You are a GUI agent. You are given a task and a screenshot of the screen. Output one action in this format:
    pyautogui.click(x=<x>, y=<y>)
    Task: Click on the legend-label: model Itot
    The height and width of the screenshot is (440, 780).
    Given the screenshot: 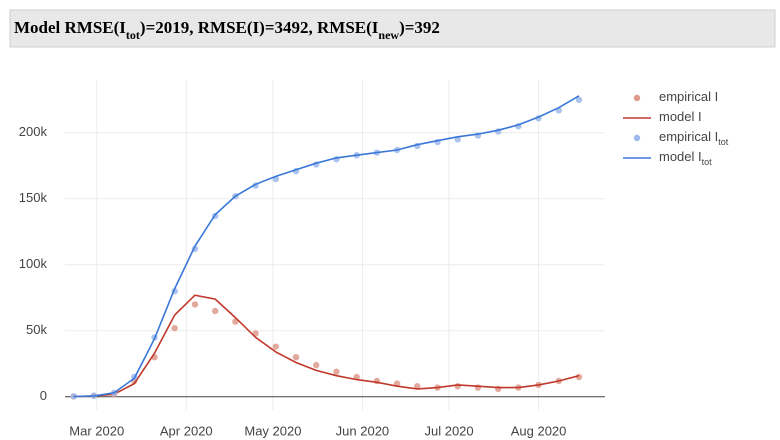 What is the action you would take?
    pyautogui.click(x=685, y=158)
    